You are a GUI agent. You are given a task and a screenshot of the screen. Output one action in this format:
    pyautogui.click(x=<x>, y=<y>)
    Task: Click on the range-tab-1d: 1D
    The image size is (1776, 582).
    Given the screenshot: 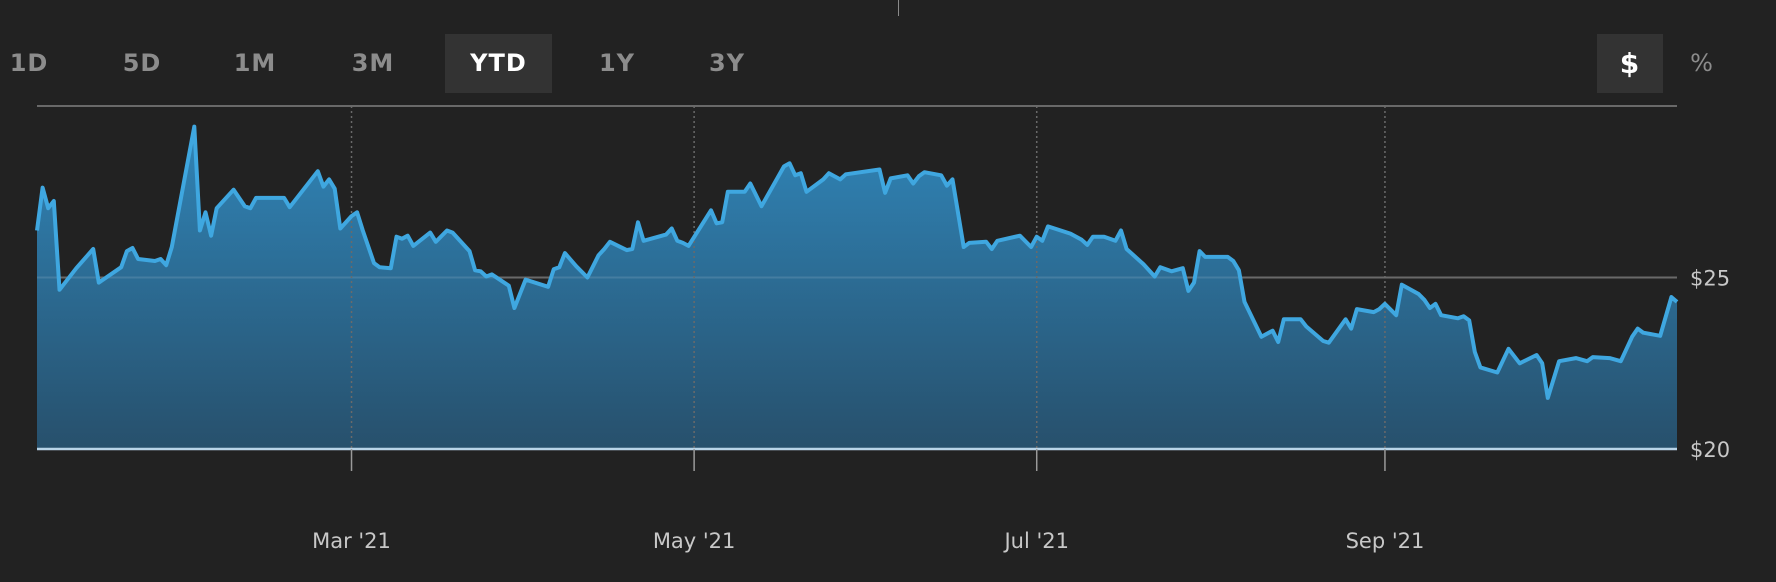 What is the action you would take?
    pyautogui.click(x=29, y=63)
    